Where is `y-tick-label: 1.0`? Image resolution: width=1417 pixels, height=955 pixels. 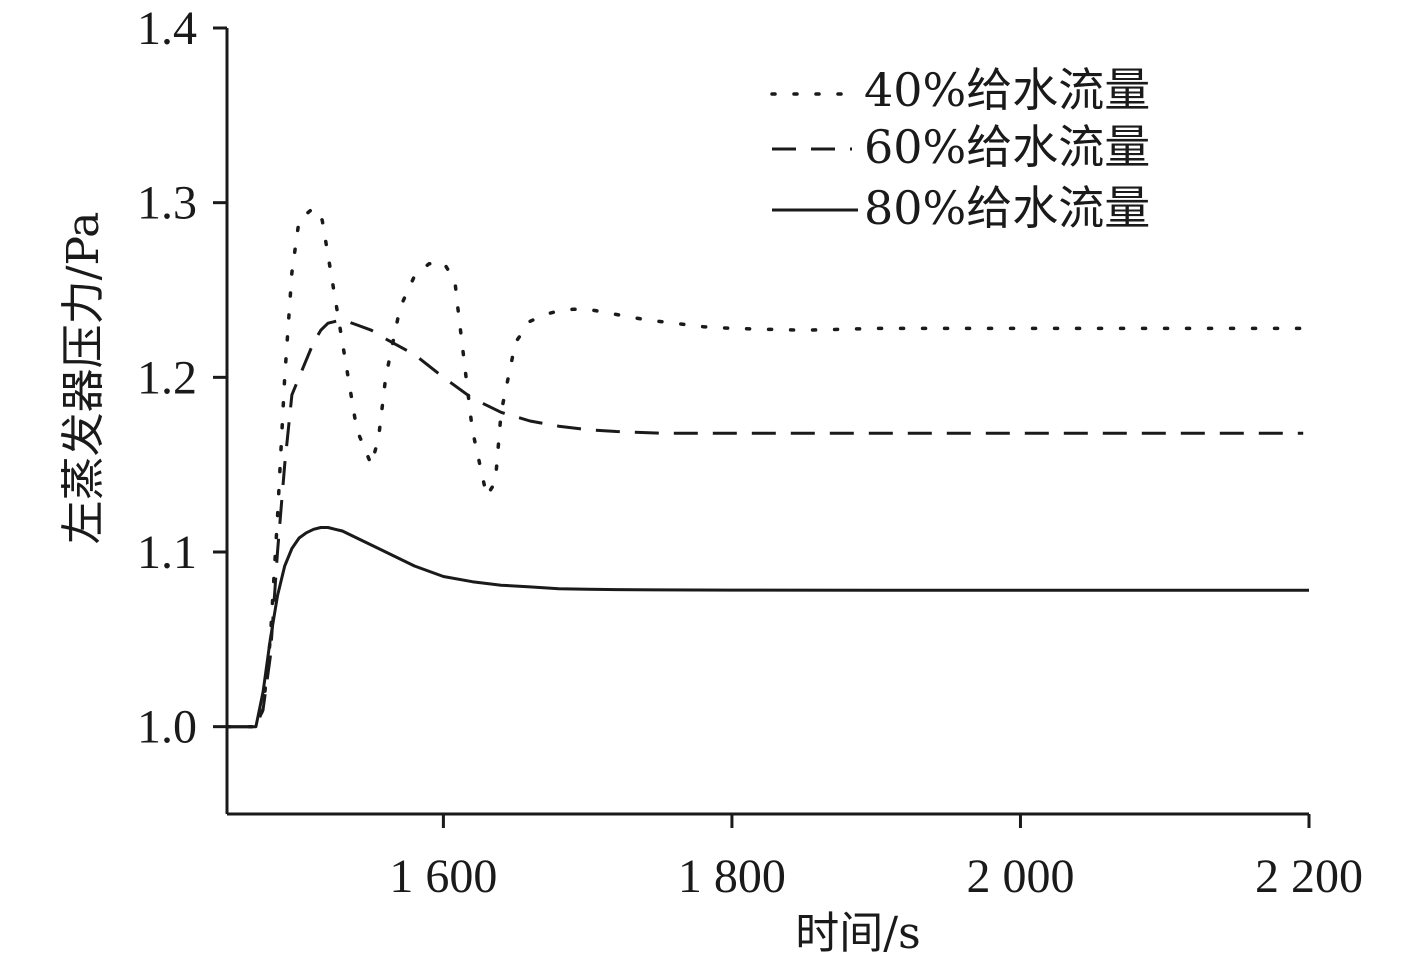
y-tick-label: 1.0 is located at coordinates (167, 727).